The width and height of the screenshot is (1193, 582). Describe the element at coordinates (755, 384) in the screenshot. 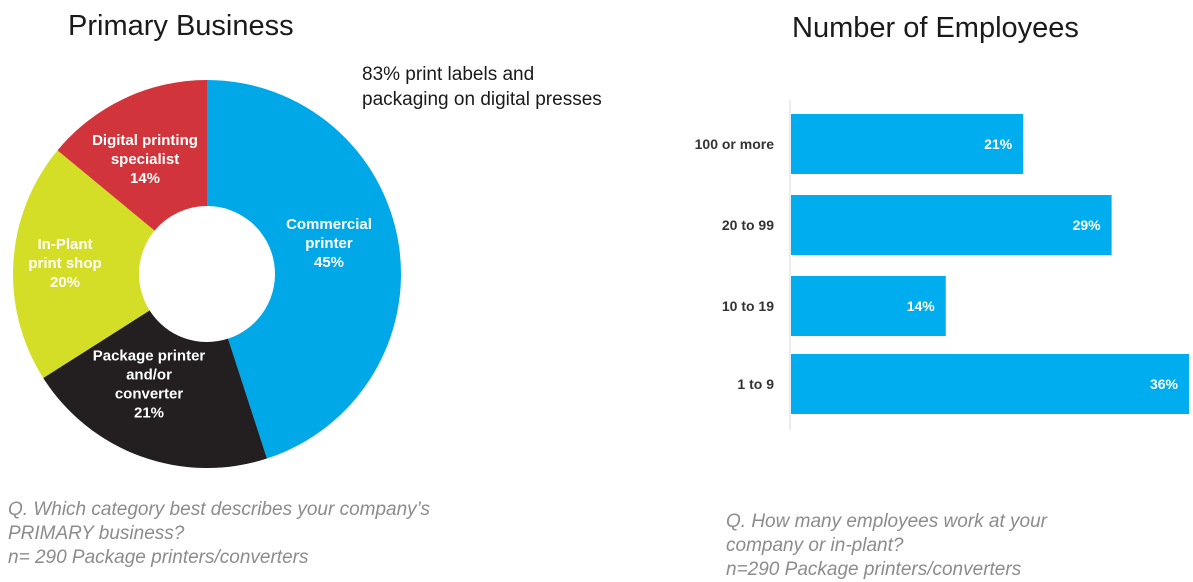

I see `category-label: 1 to 9` at that location.